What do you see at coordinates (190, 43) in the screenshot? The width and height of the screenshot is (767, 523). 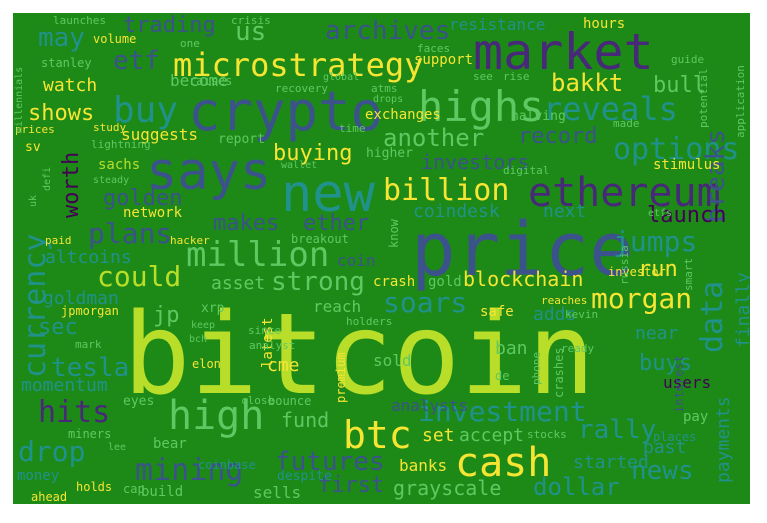 I see `word: one` at bounding box center [190, 43].